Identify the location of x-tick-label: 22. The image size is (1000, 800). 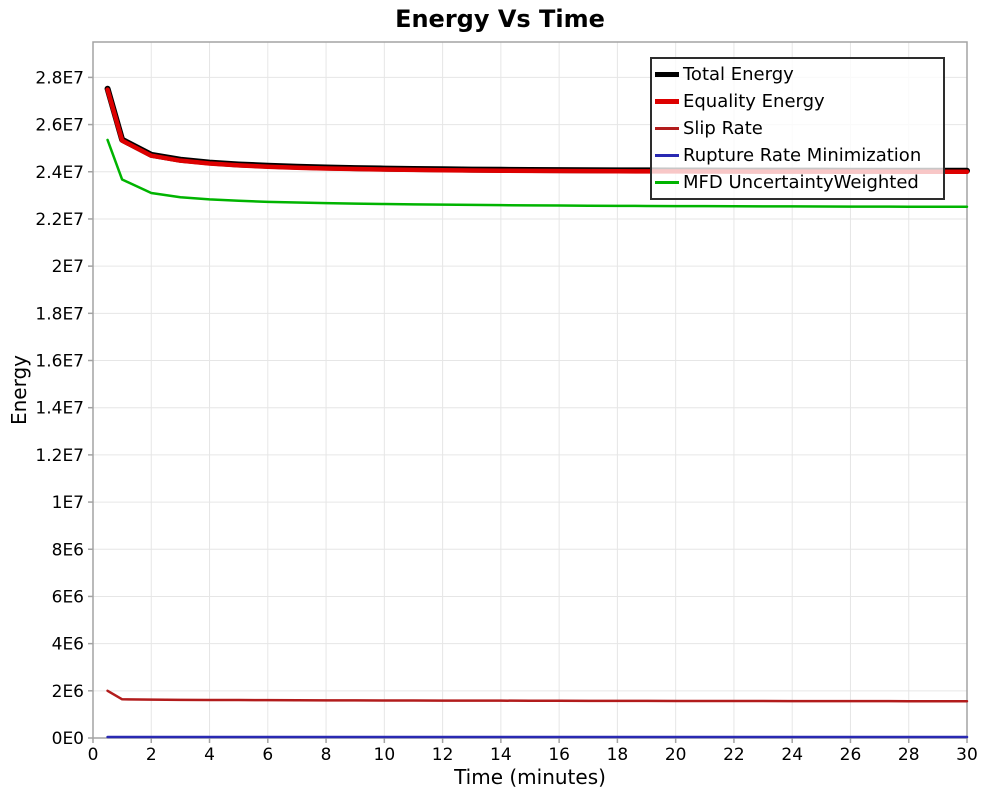
(734, 755).